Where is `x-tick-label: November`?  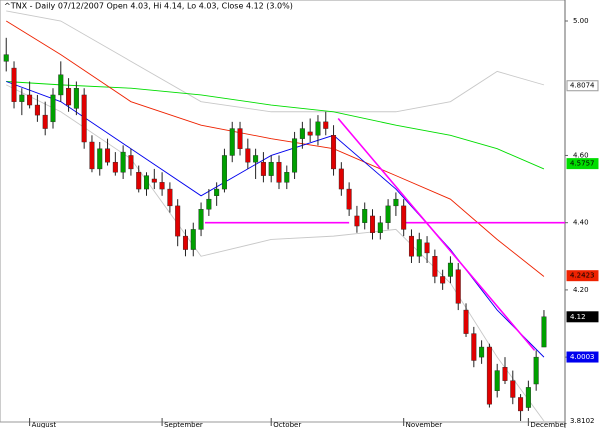
x-tick-label: November is located at coordinates (424, 424).